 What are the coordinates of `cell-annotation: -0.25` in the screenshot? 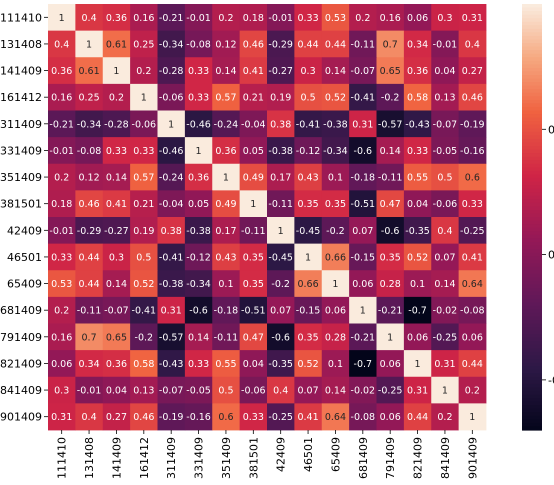 It's located at (472, 231).